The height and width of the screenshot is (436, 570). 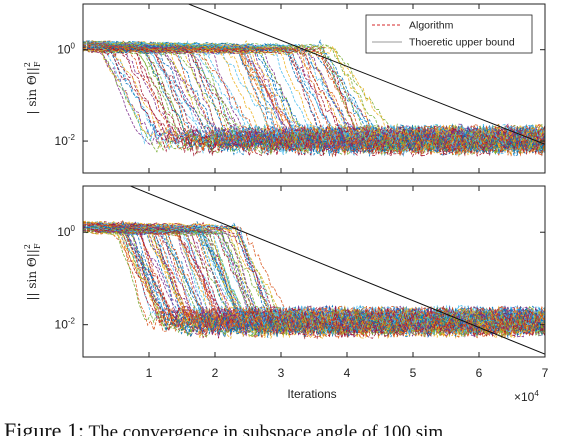 I want to click on bottom-ylabel: || sin Θ||2F, so click(x=32, y=271).